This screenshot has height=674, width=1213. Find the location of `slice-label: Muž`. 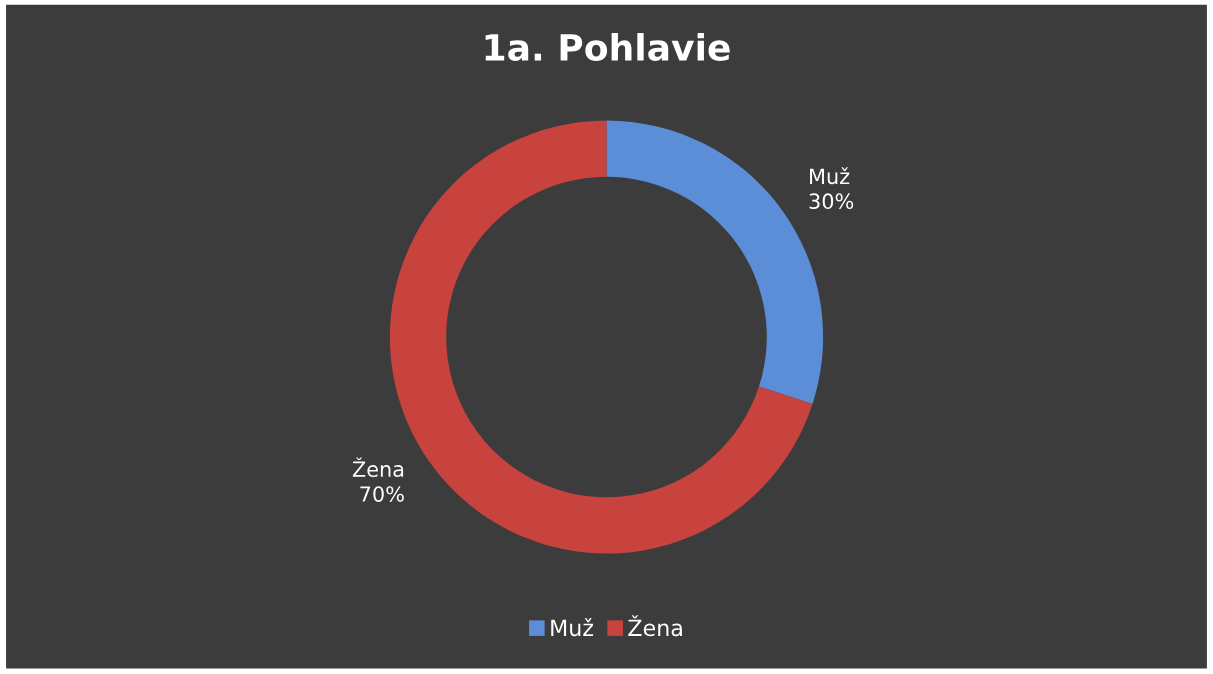

slice-label: Muž is located at coordinates (830, 176).